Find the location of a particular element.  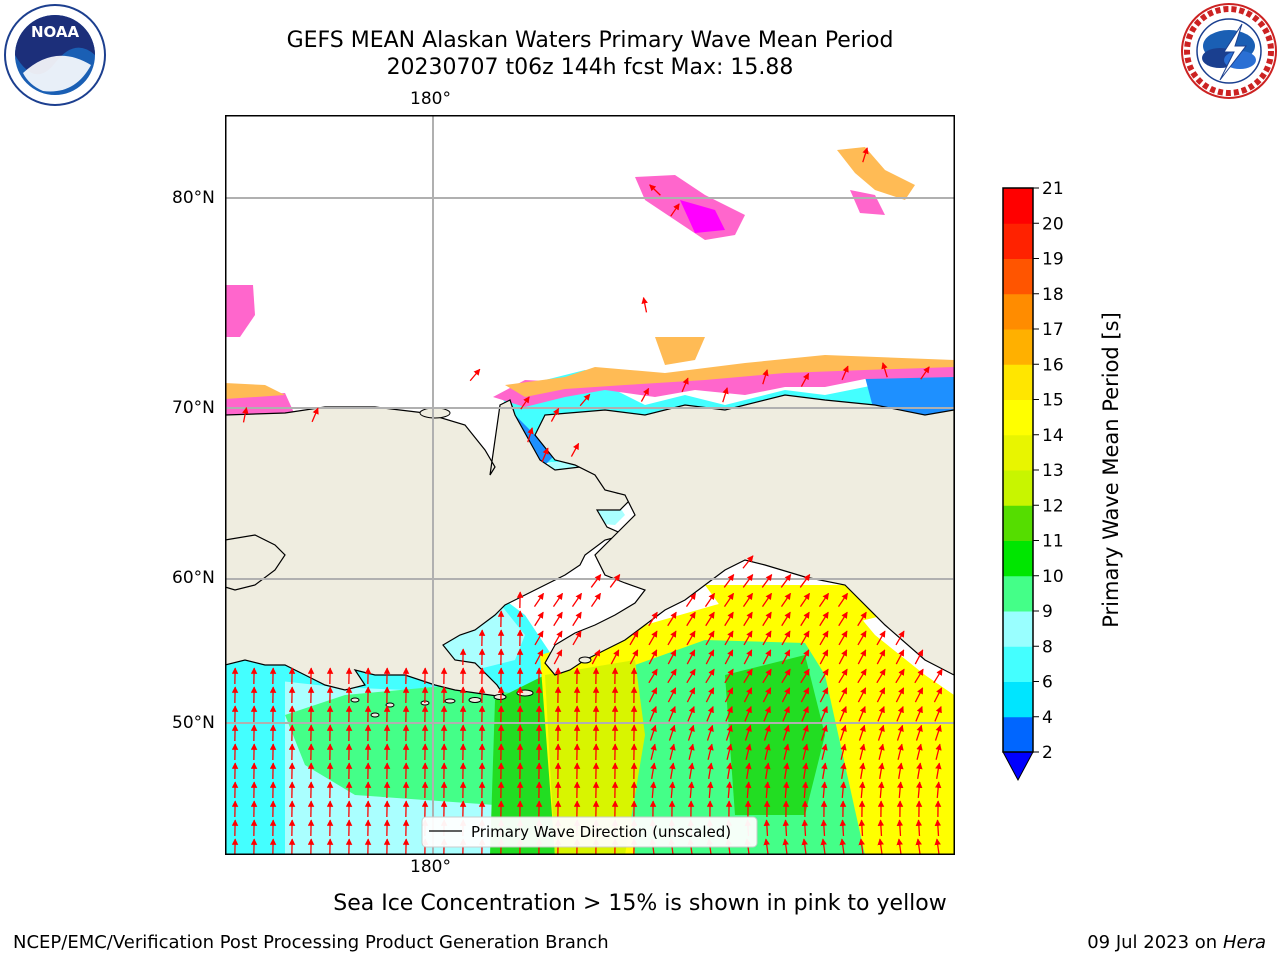

colorbar-tick-label: 16 is located at coordinates (1053, 365).